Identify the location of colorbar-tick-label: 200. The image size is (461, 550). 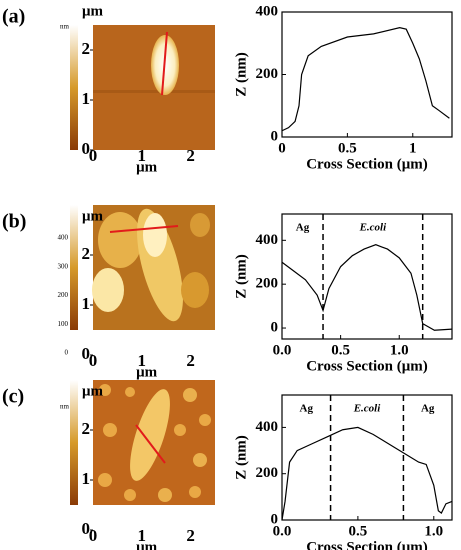
(63, 295).